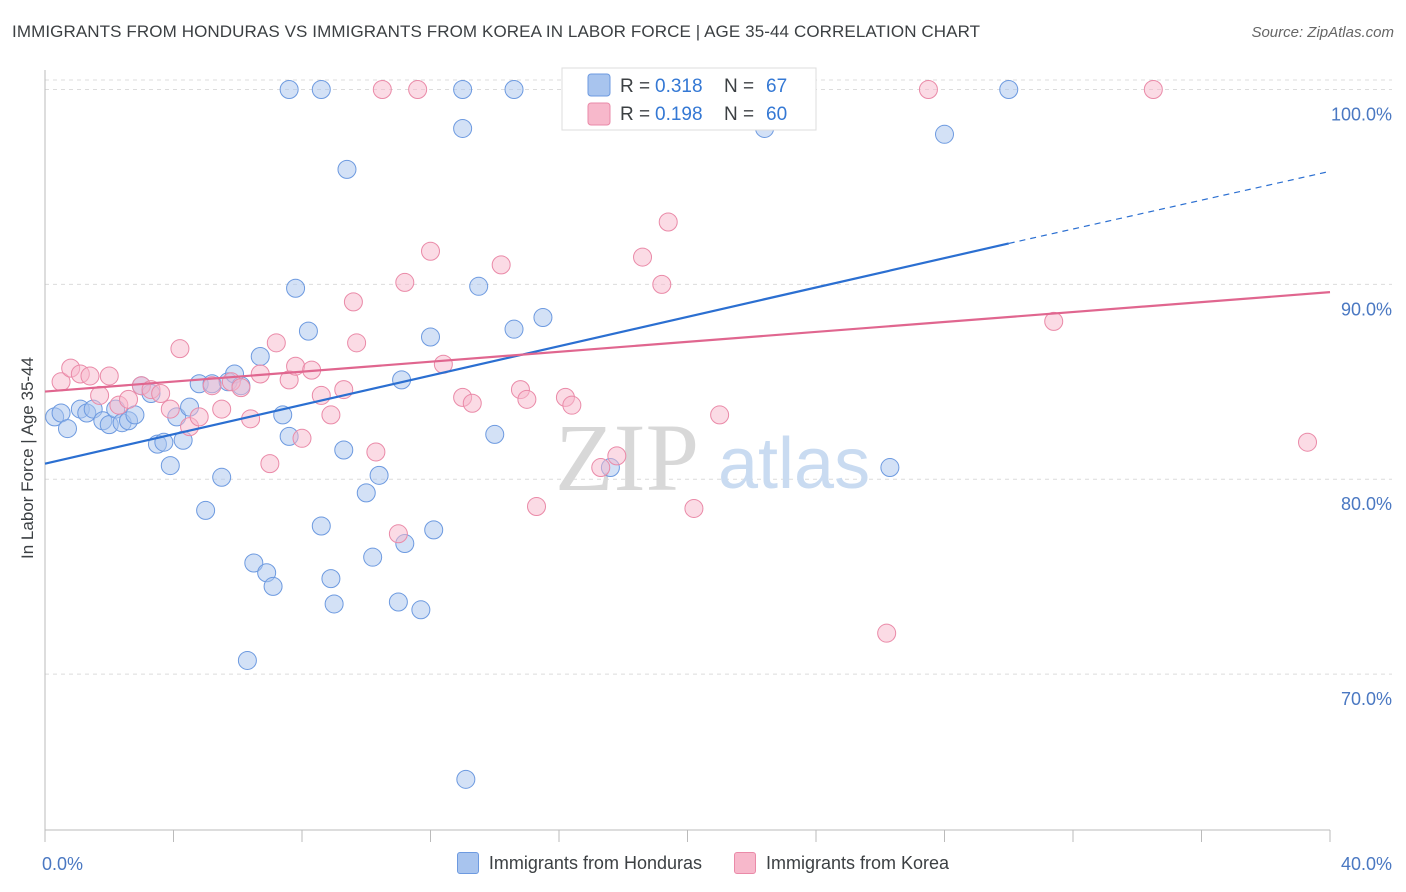 The image size is (1406, 892). I want to click on legend-item-honduras: Immigrants from Honduras, so click(579, 863).